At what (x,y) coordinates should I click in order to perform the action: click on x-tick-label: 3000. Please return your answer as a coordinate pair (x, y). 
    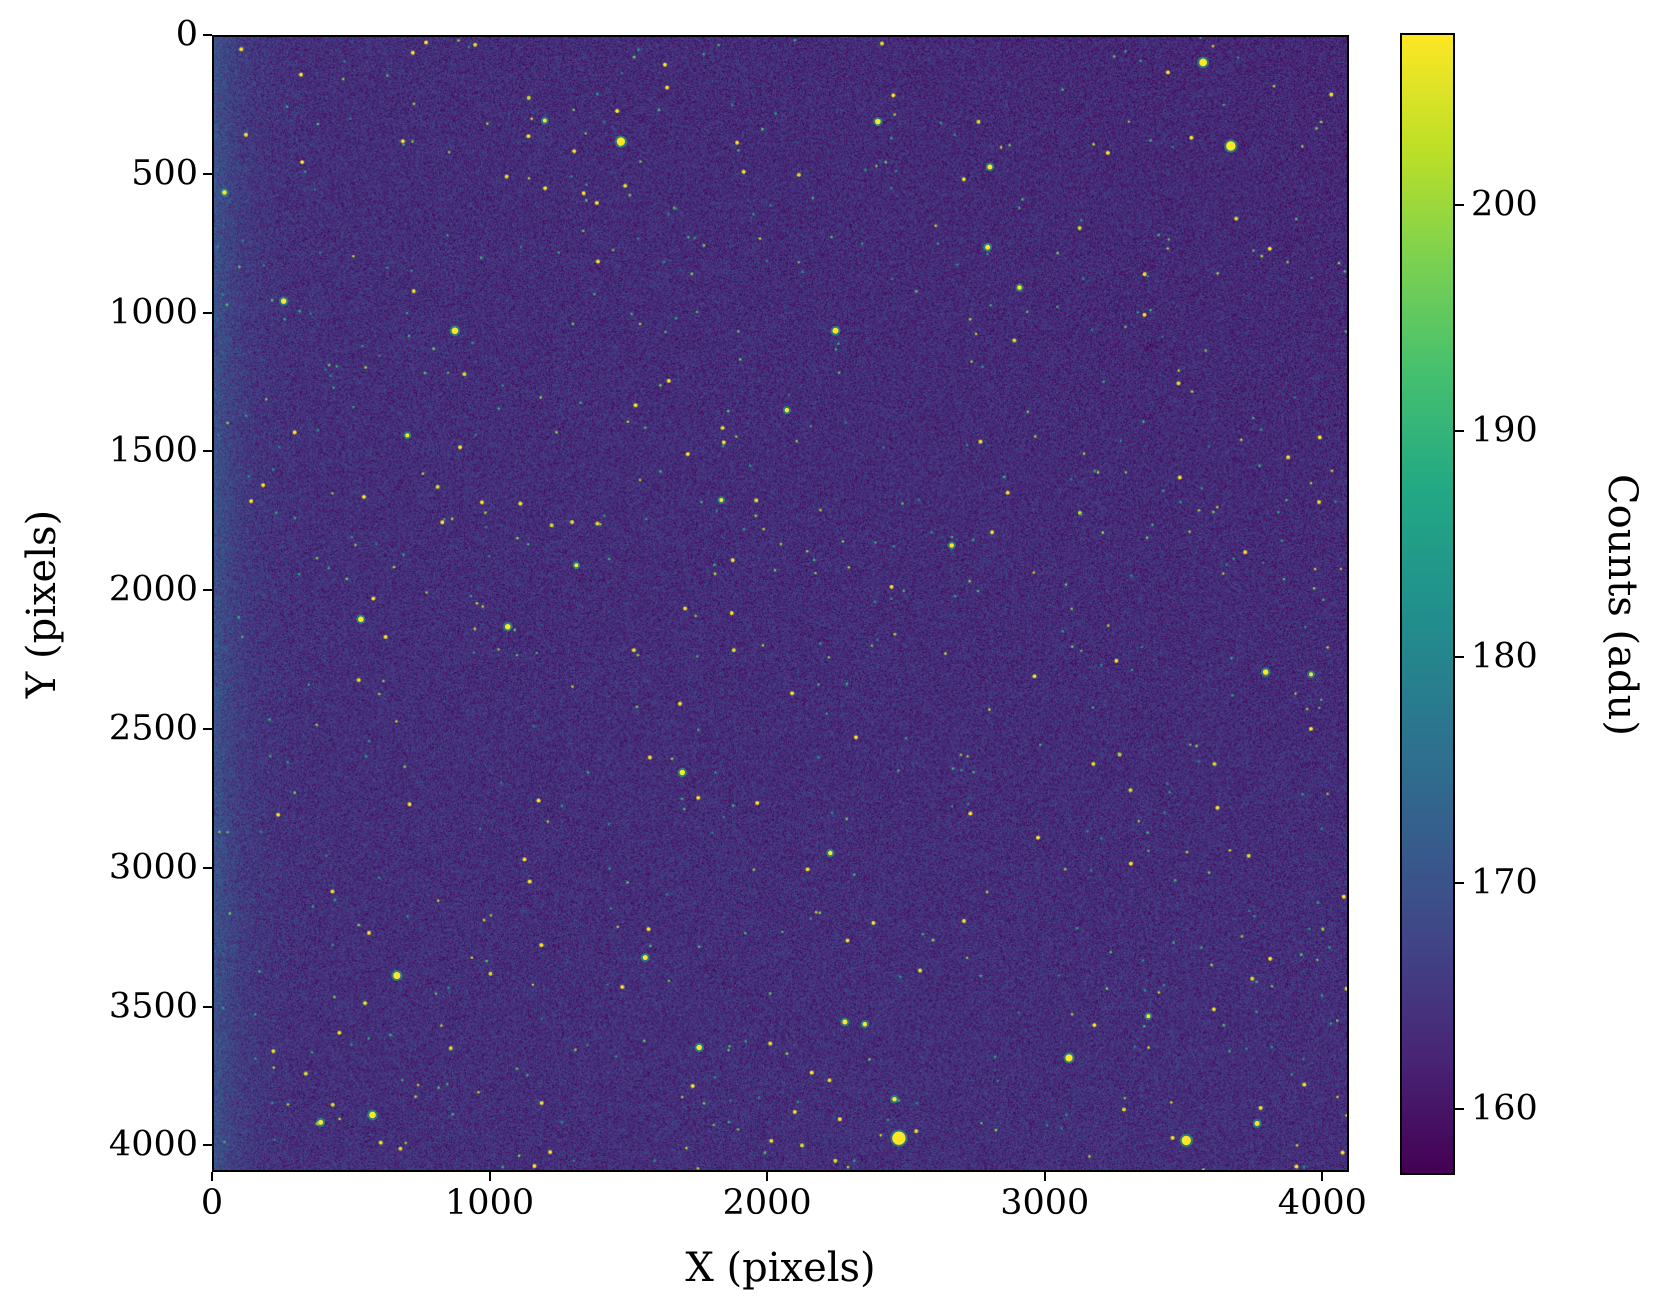
    Looking at the image, I should click on (1045, 1203).